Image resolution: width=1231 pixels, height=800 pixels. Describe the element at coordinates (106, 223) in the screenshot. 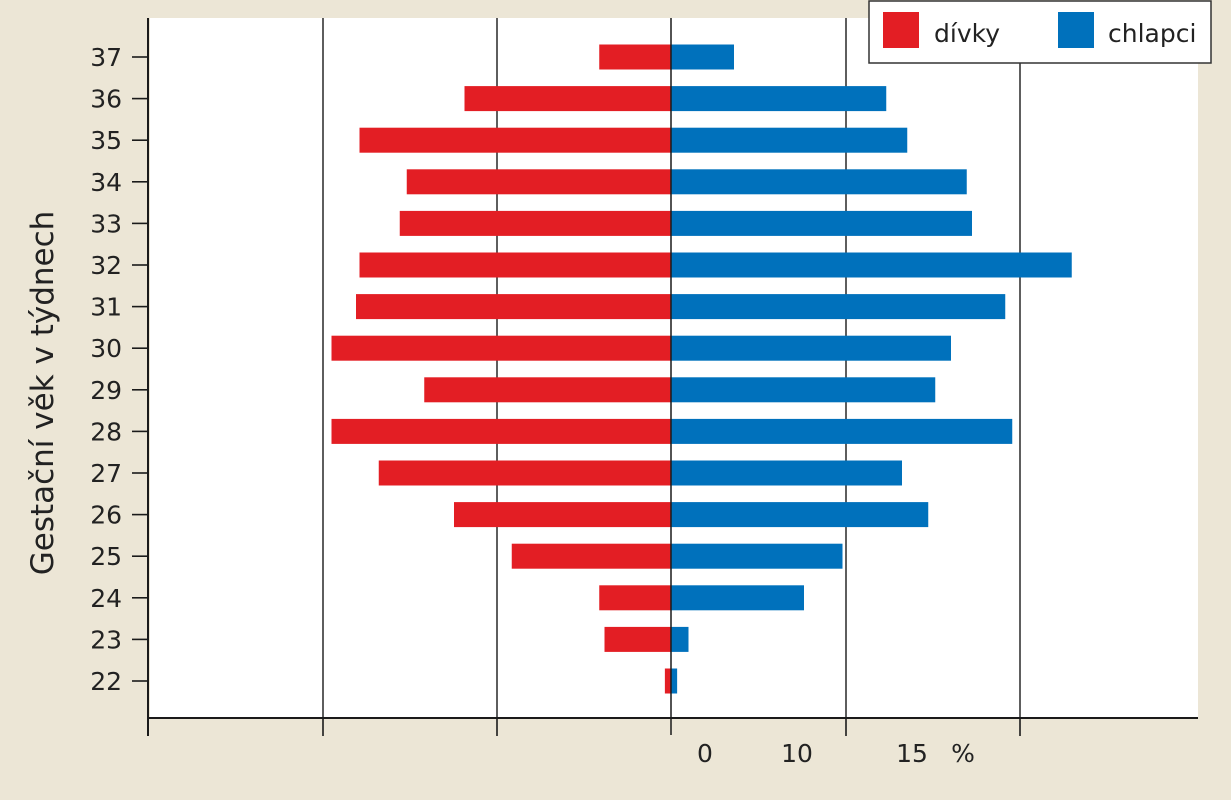

I see `y-tick-label-33: 33` at that location.